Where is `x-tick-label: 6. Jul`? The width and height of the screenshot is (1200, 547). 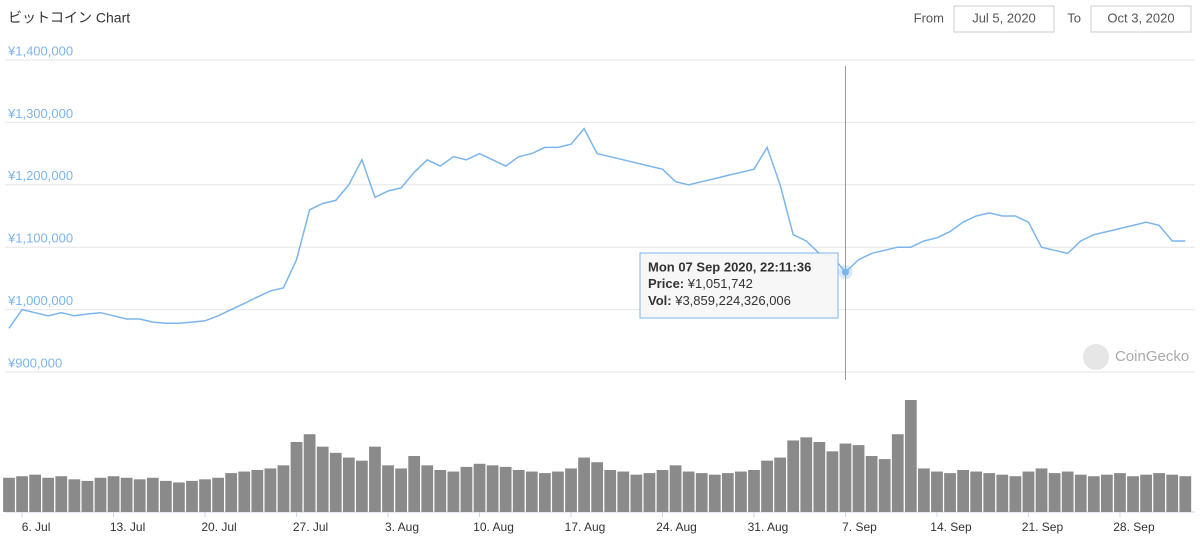 x-tick-label: 6. Jul is located at coordinates (36, 527).